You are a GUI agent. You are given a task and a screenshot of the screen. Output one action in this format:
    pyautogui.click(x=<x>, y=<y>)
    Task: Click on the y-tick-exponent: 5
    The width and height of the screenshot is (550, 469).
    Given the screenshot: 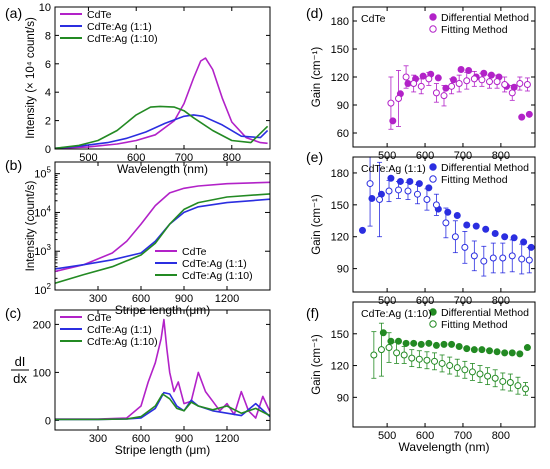 What is the action you would take?
    pyautogui.click(x=49, y=170)
    